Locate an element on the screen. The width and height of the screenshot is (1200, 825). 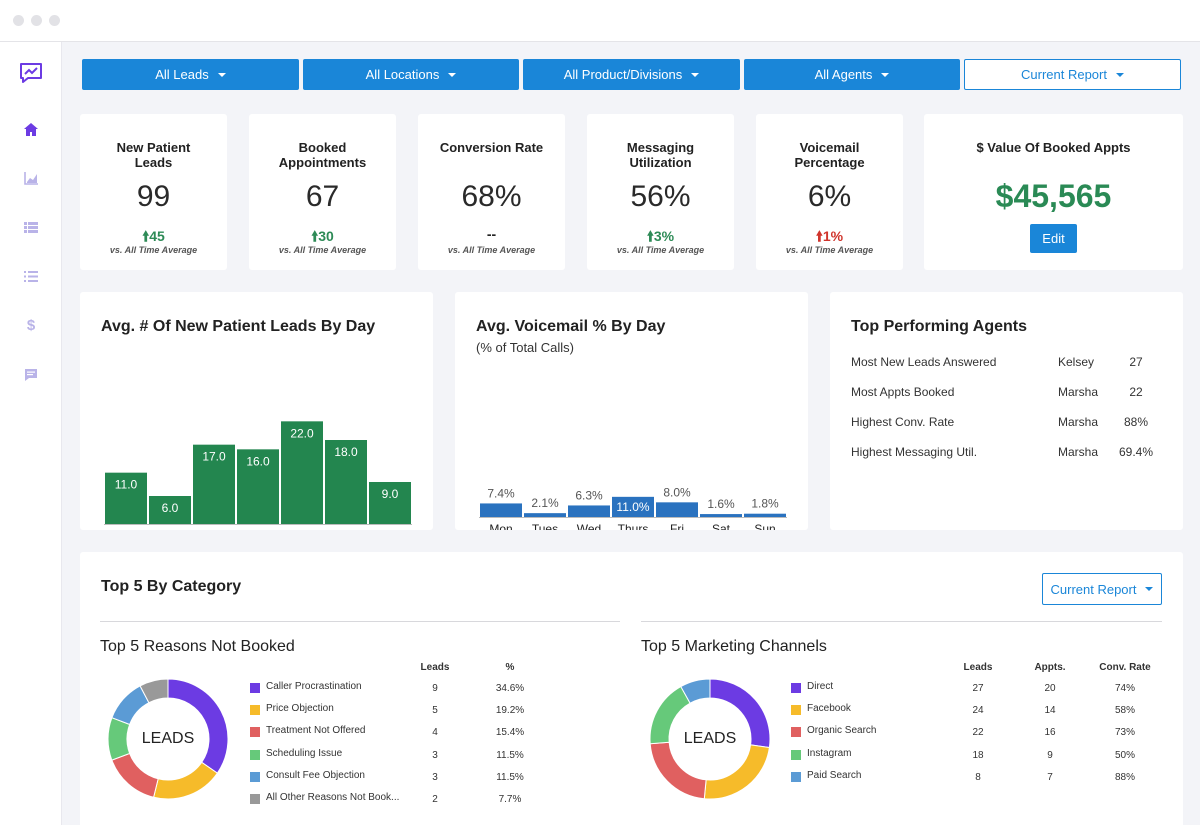
bar-wed is located at coordinates (214, 484).